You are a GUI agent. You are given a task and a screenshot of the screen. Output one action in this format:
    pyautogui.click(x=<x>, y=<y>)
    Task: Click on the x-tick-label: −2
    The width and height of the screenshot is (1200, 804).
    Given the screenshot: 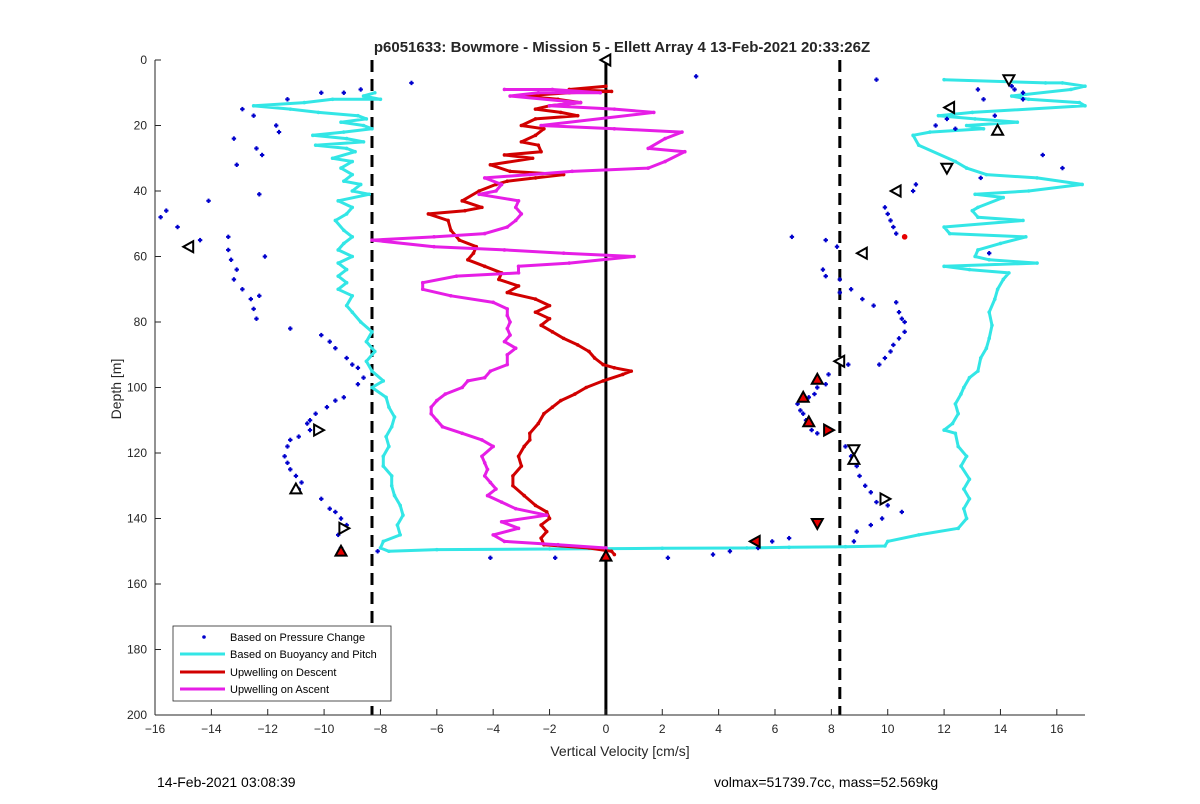 What is the action you would take?
    pyautogui.click(x=550, y=729)
    